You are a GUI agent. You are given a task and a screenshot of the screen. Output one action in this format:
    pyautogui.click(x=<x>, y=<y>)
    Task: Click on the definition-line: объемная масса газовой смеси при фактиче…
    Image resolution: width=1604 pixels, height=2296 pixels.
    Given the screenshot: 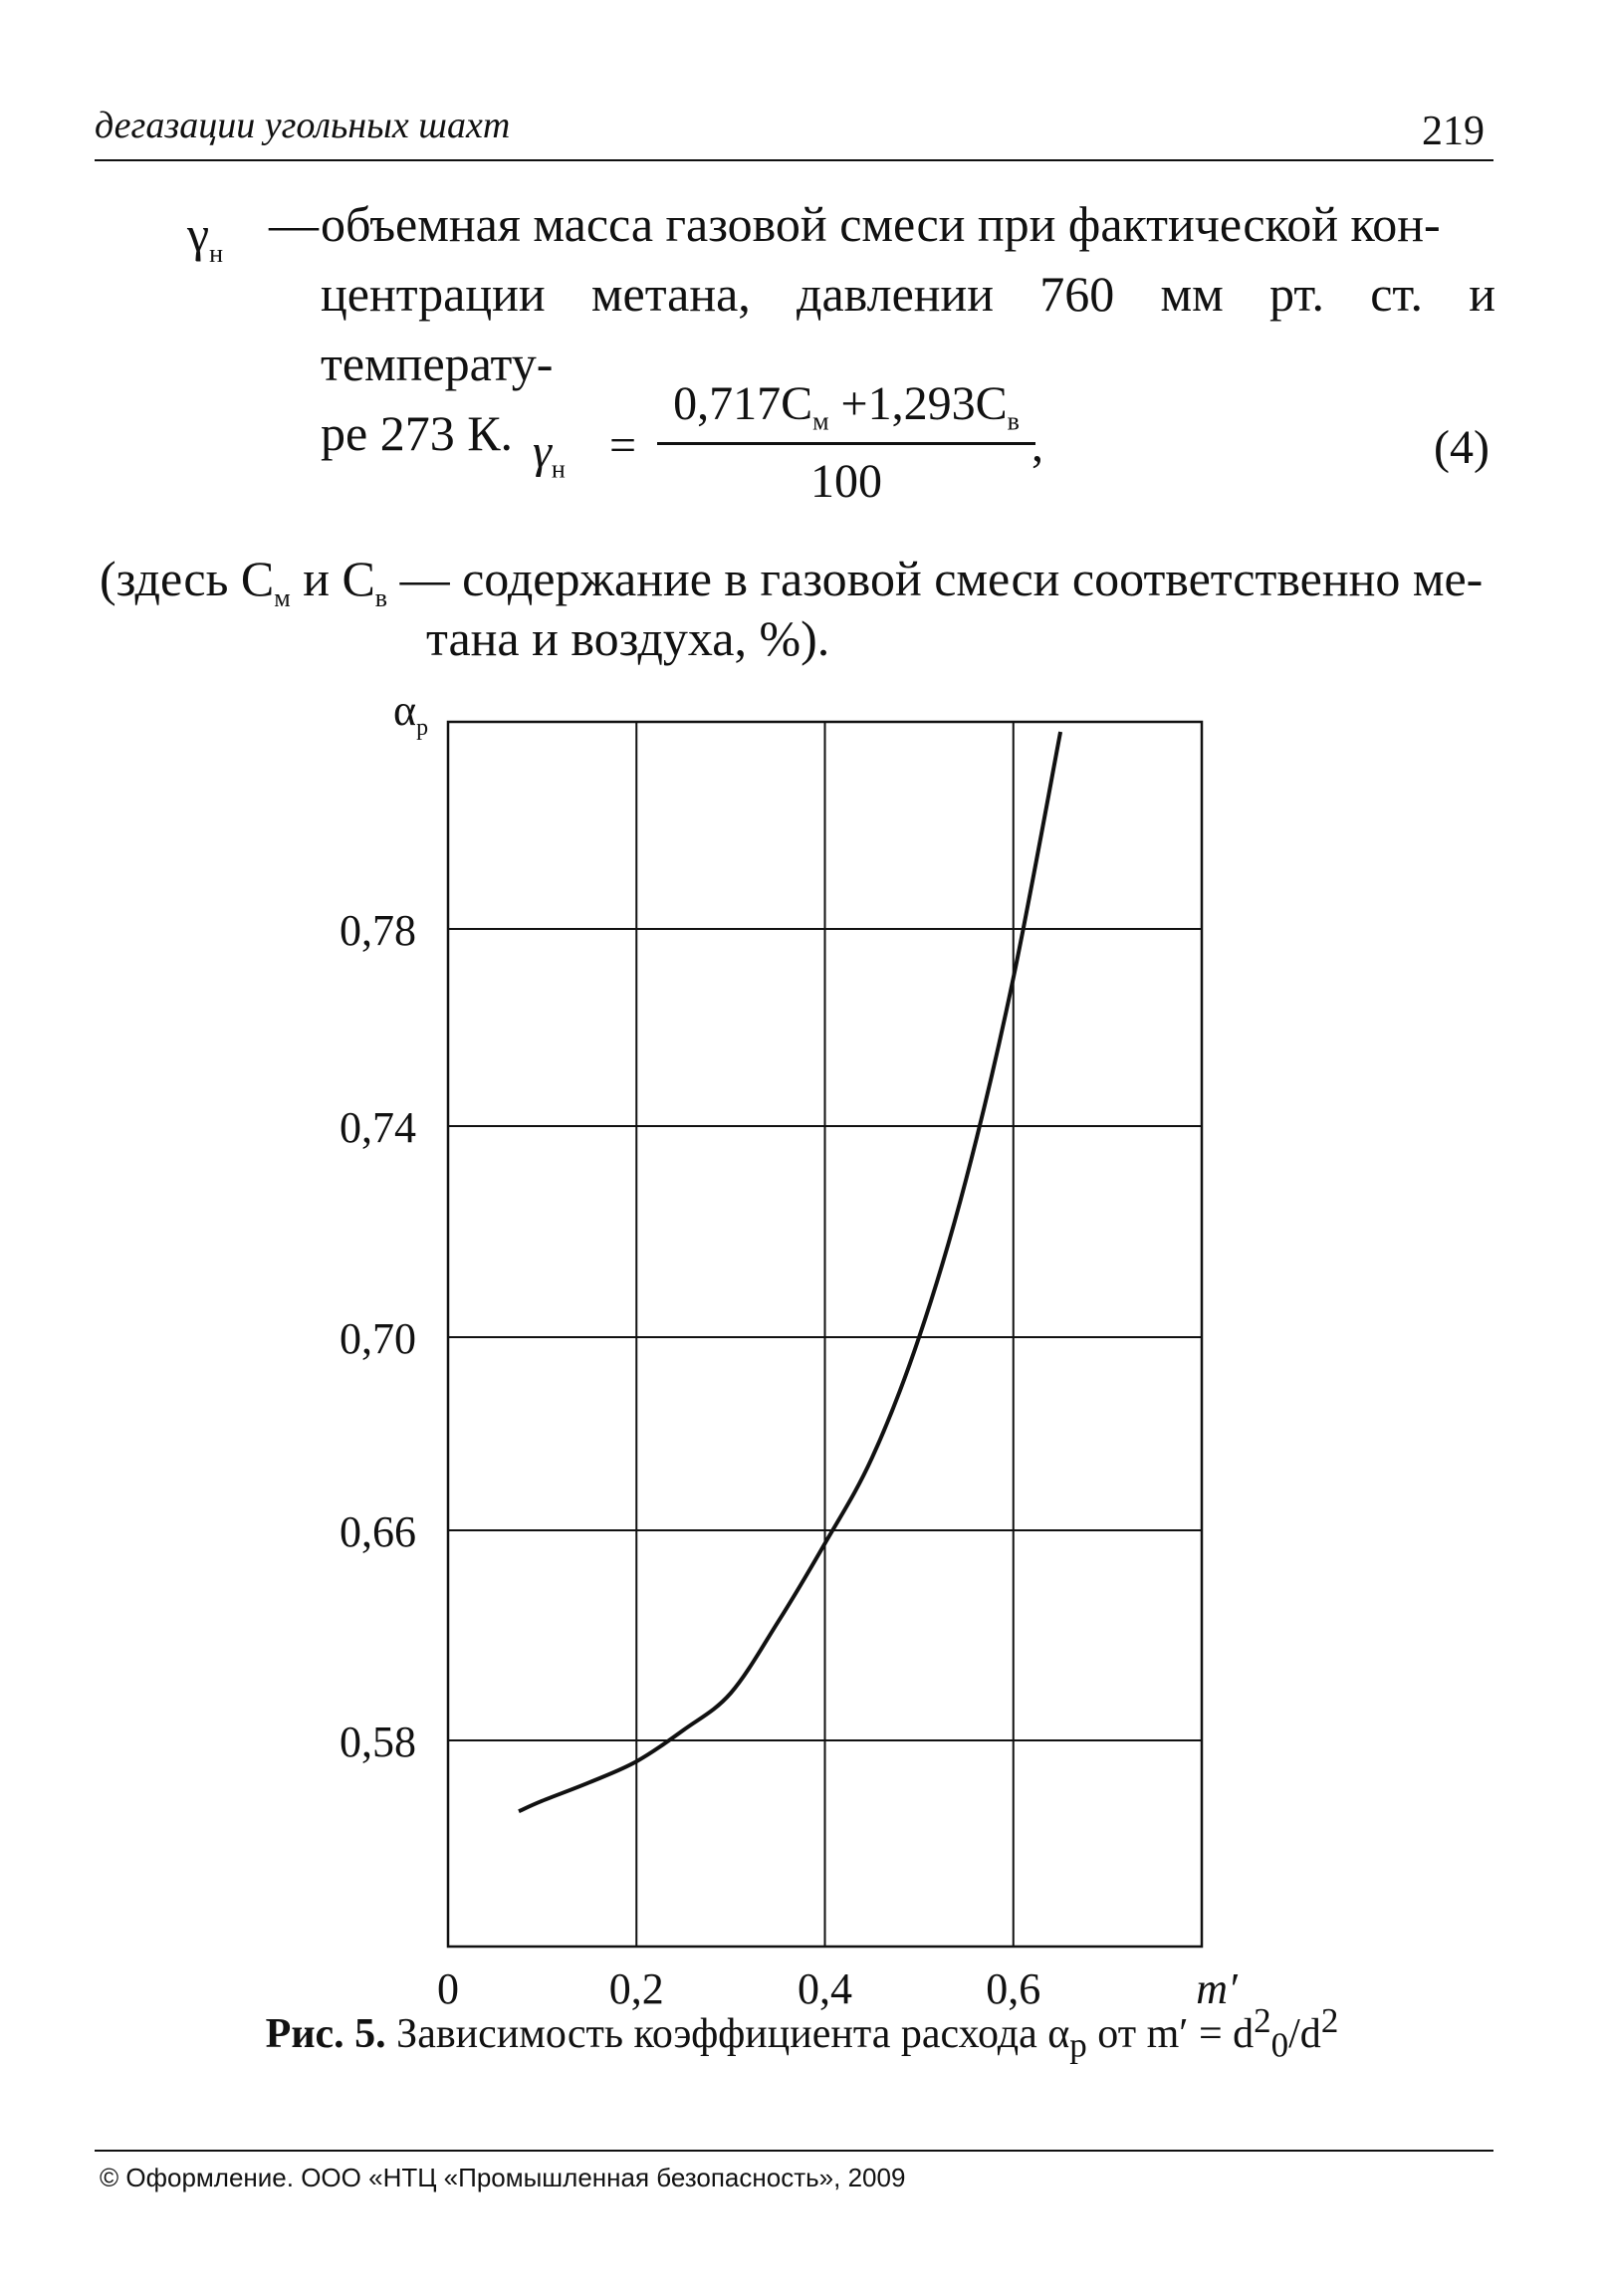 What is the action you would take?
    pyautogui.click(x=881, y=224)
    